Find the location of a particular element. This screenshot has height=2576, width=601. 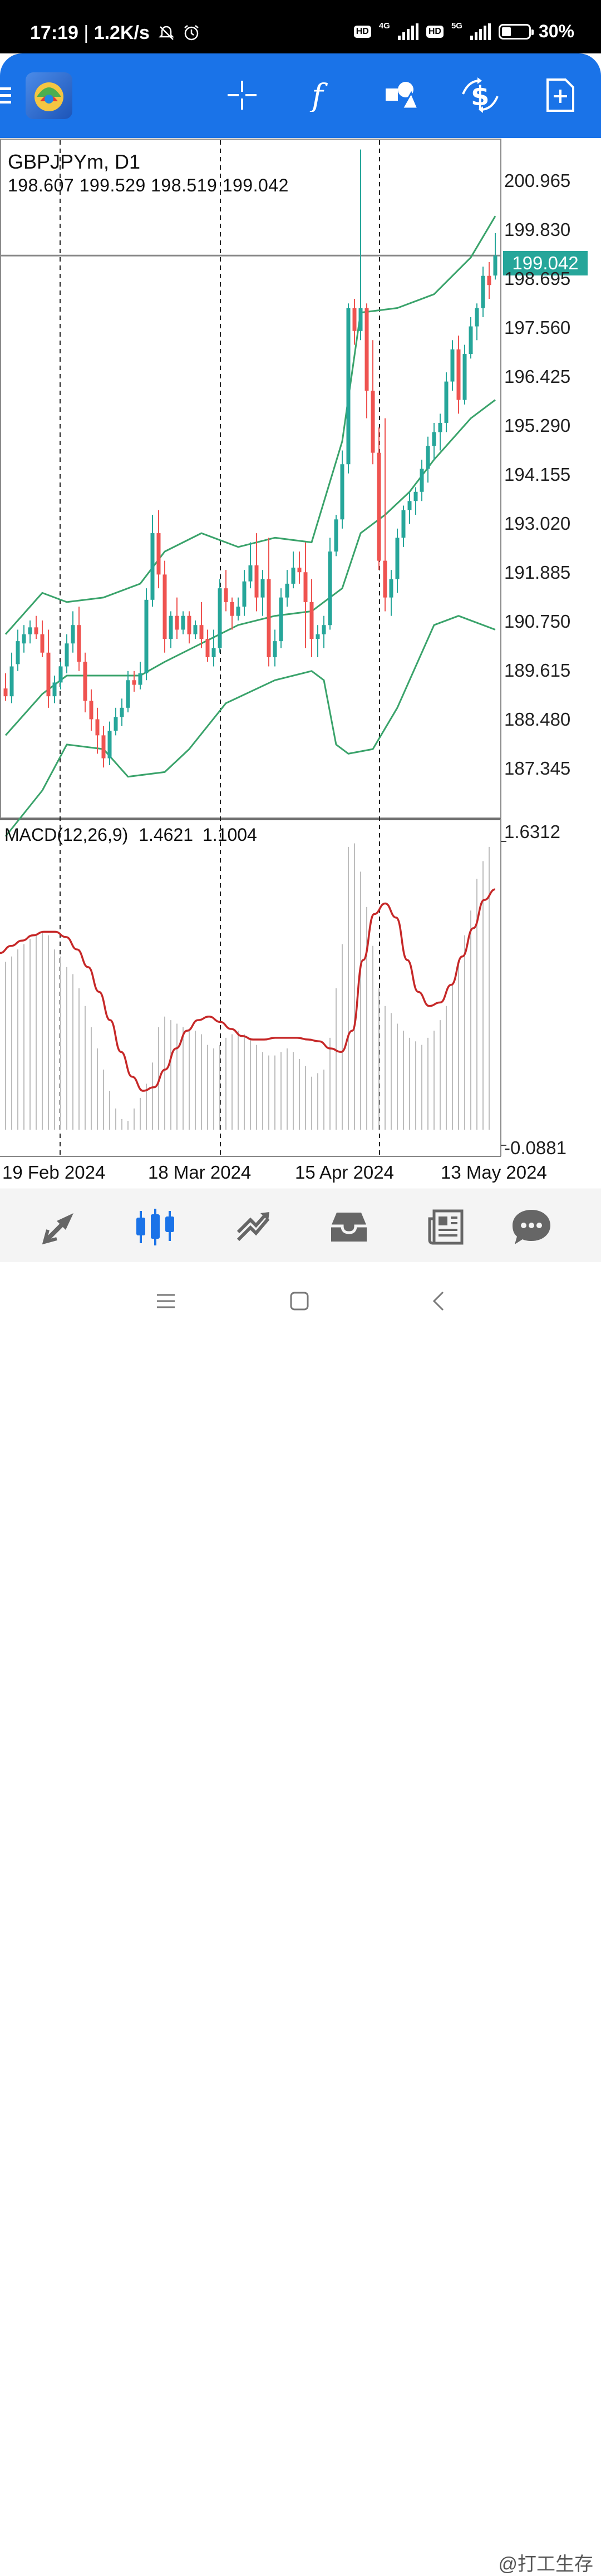

status-indicators: HD 4G HD 5G 30% is located at coordinates (463, 31).